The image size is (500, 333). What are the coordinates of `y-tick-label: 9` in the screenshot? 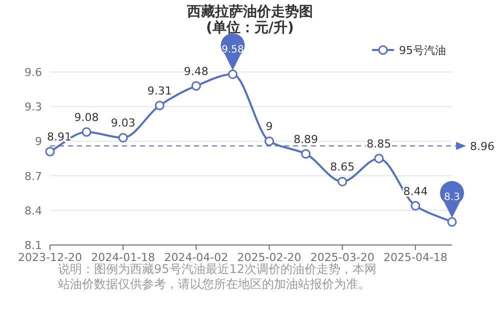 It's located at (38, 141).